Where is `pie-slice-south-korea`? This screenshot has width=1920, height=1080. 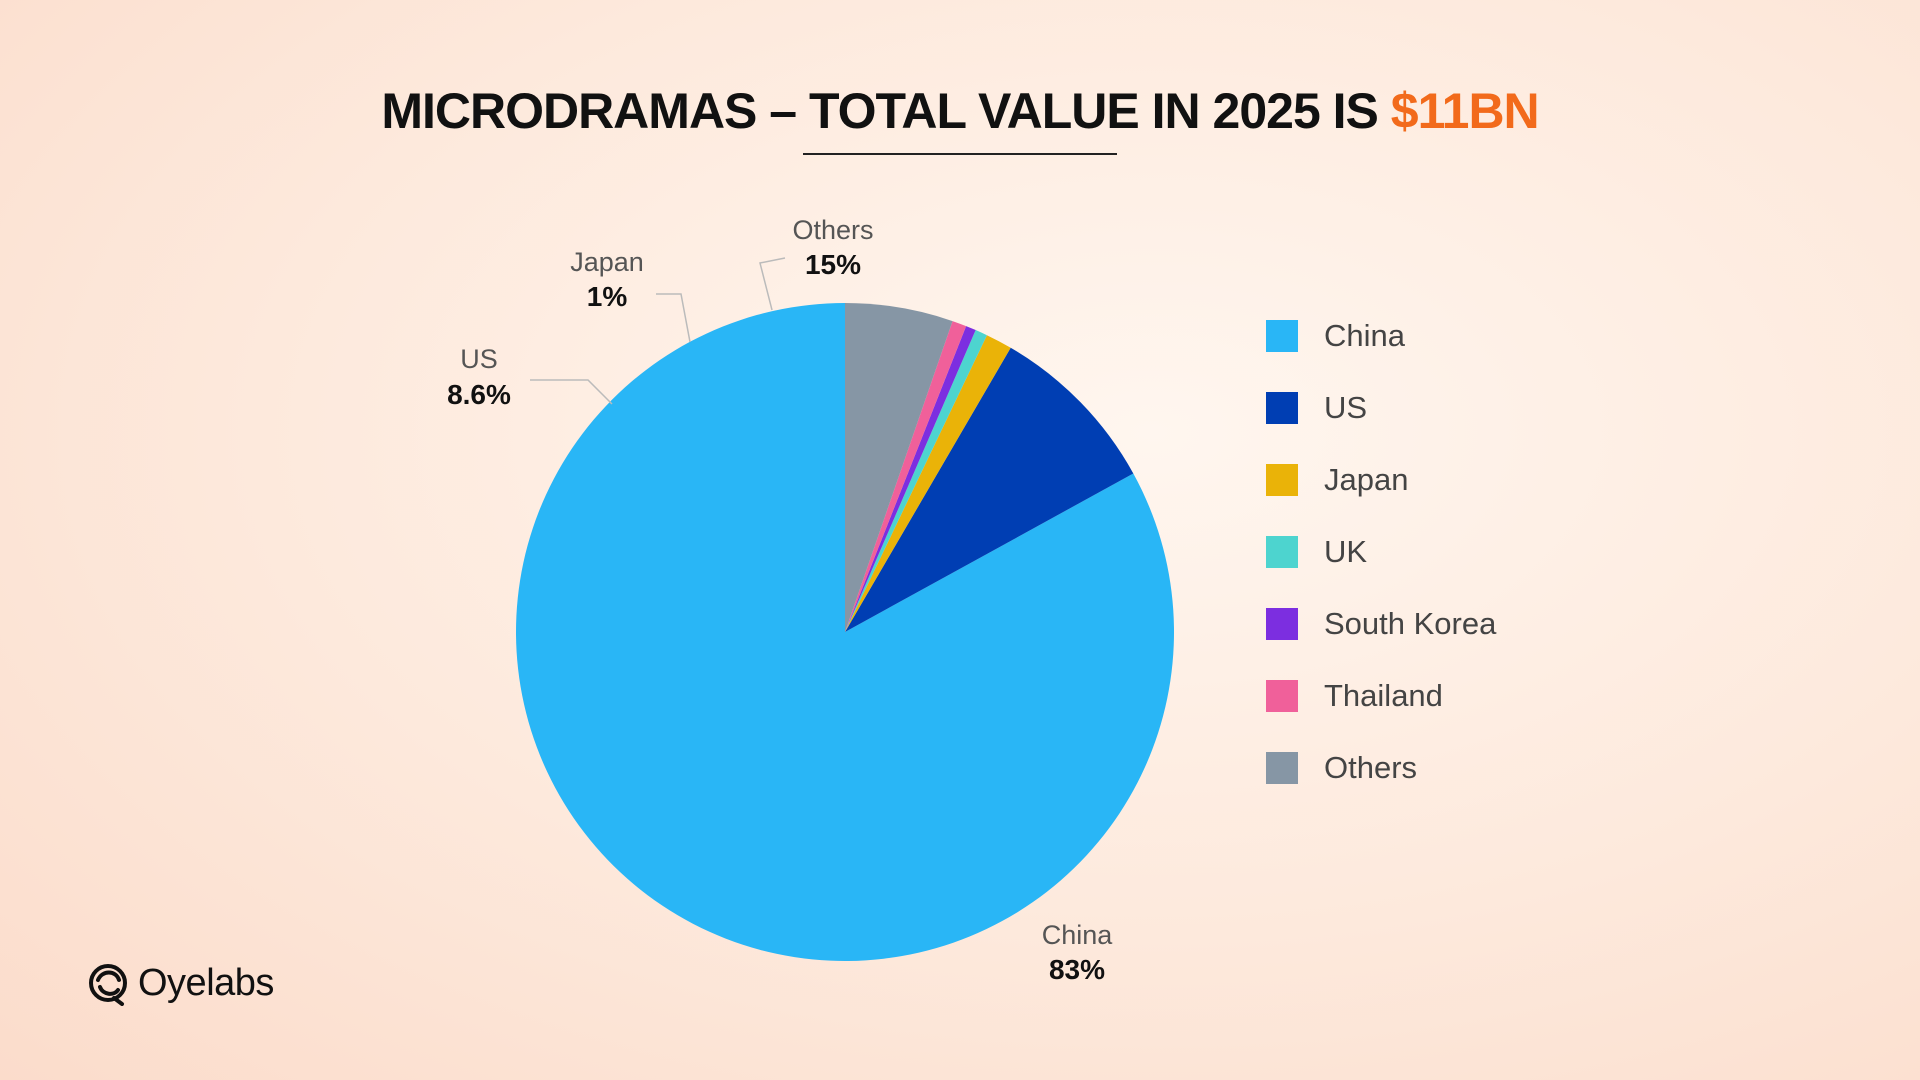
pie-slice-south-korea is located at coordinates (910, 479).